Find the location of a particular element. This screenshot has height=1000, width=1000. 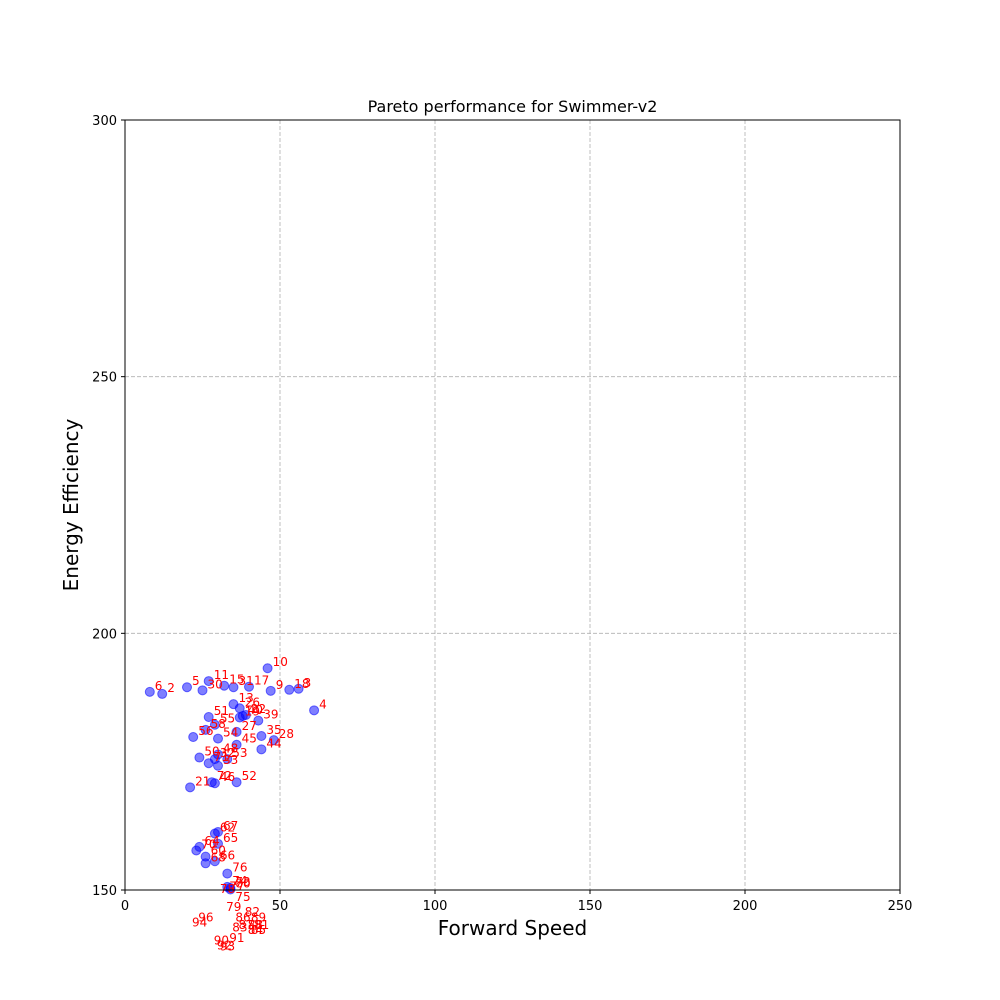

point-label: 73 is located at coordinates (242, 882).